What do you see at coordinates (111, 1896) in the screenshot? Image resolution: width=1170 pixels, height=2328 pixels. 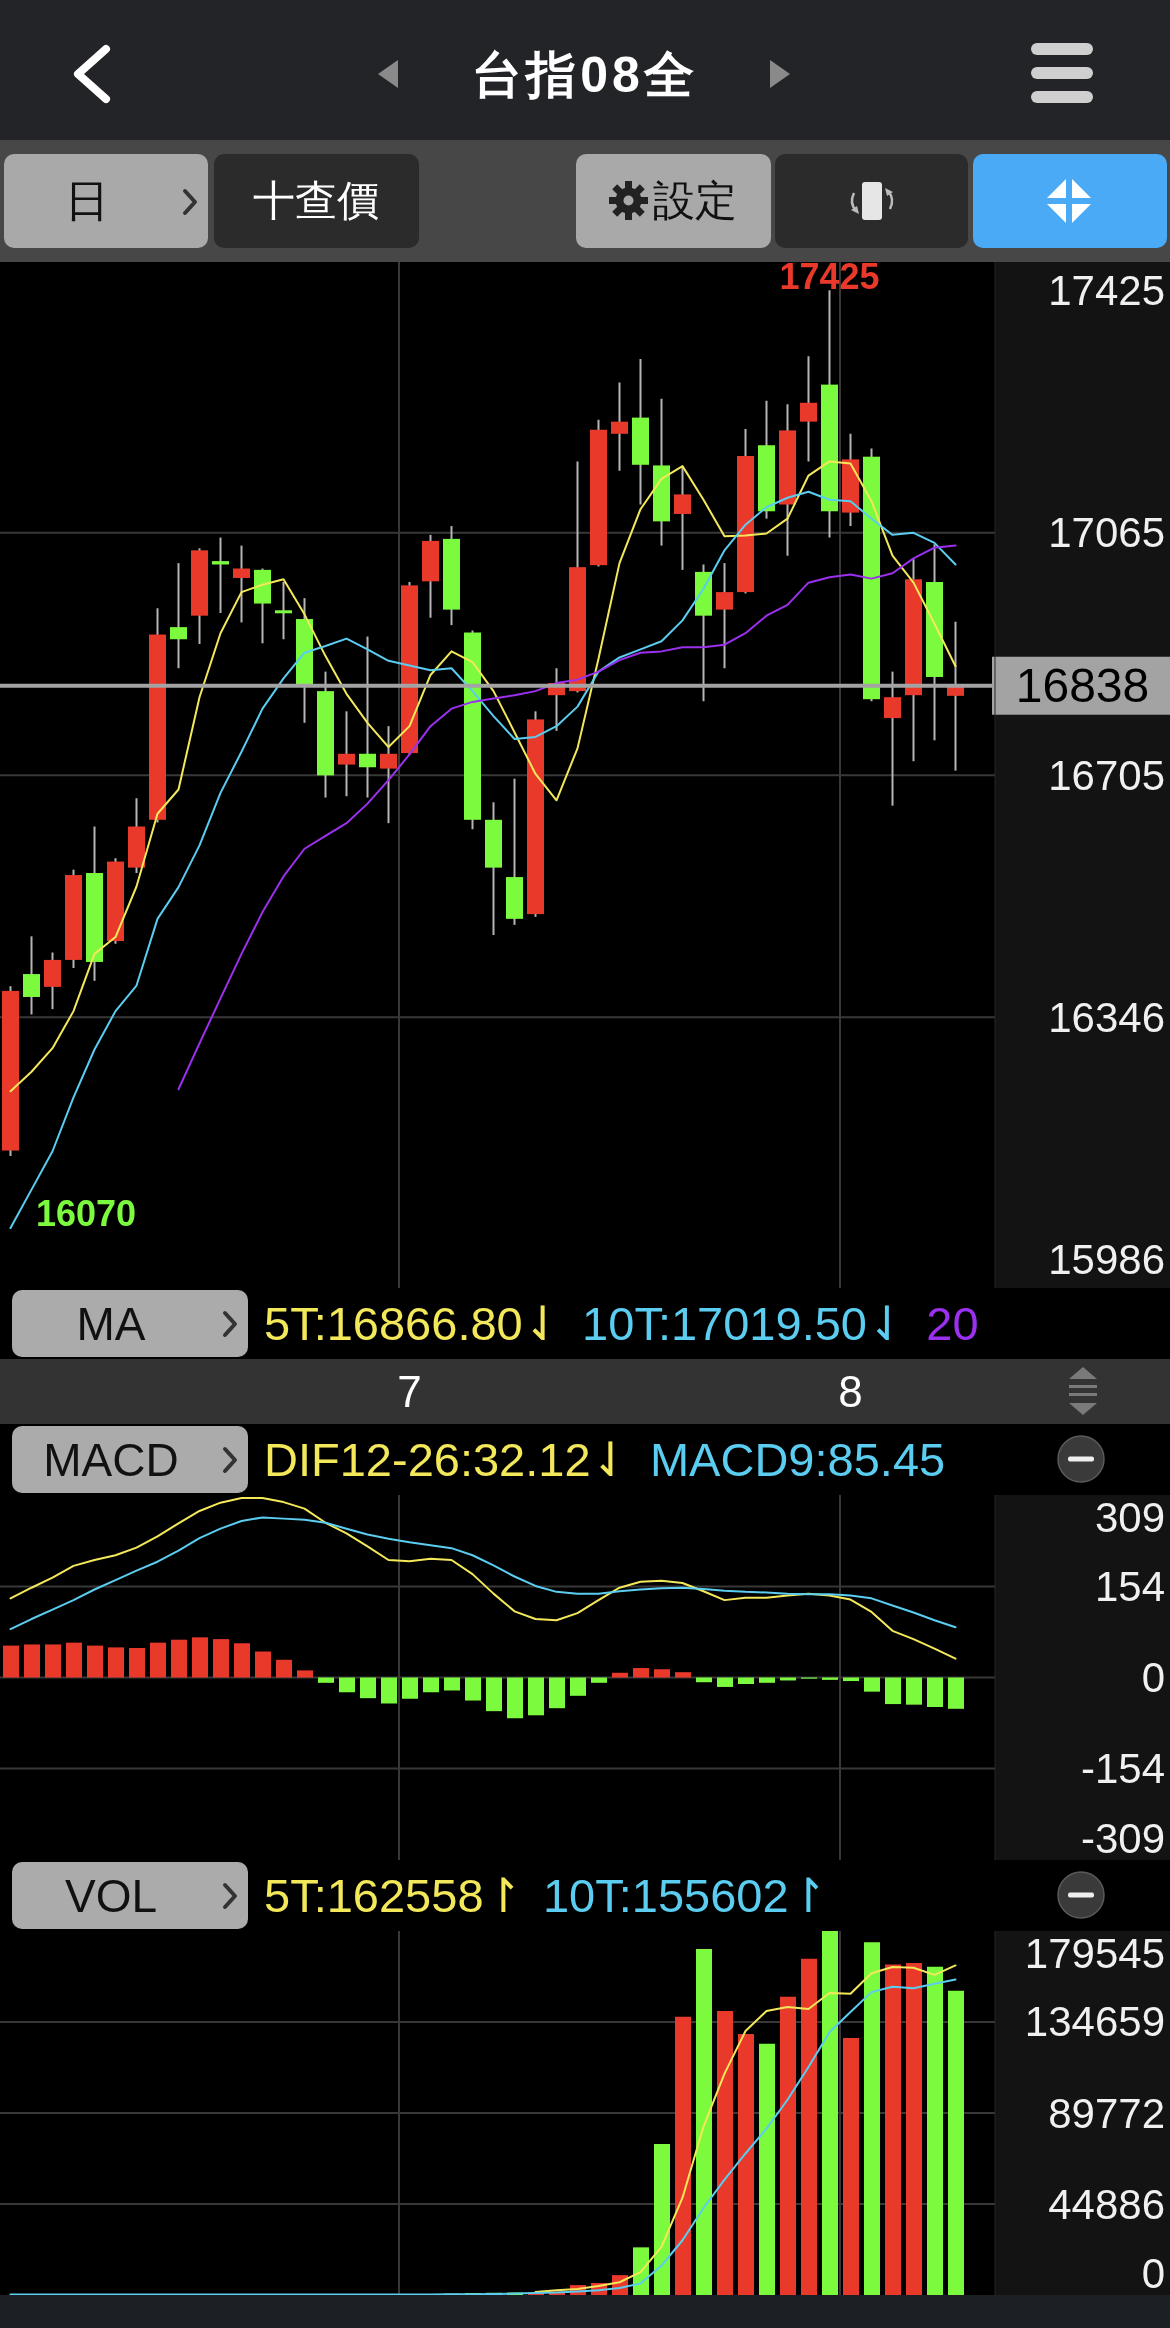 I see `legend-title: VOL` at bounding box center [111, 1896].